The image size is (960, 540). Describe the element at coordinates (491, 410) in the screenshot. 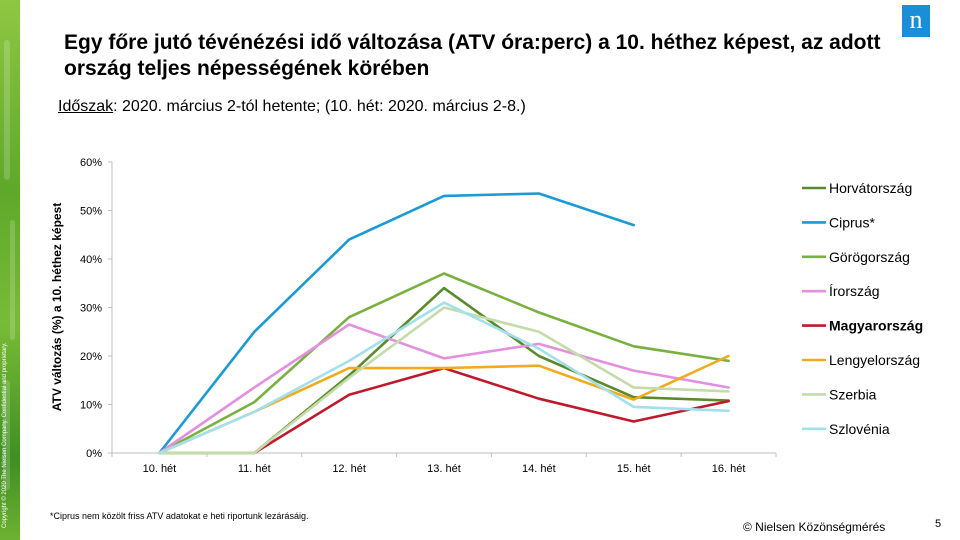

I see `series-line-magyarország` at that location.